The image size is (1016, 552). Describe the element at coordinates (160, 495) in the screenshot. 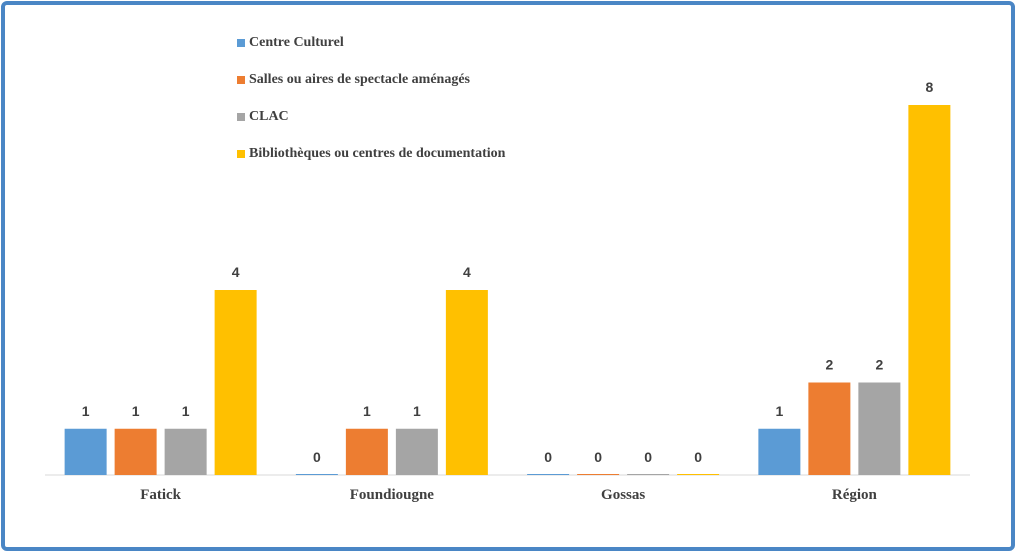

I see `x-tick-label: Fatick` at that location.